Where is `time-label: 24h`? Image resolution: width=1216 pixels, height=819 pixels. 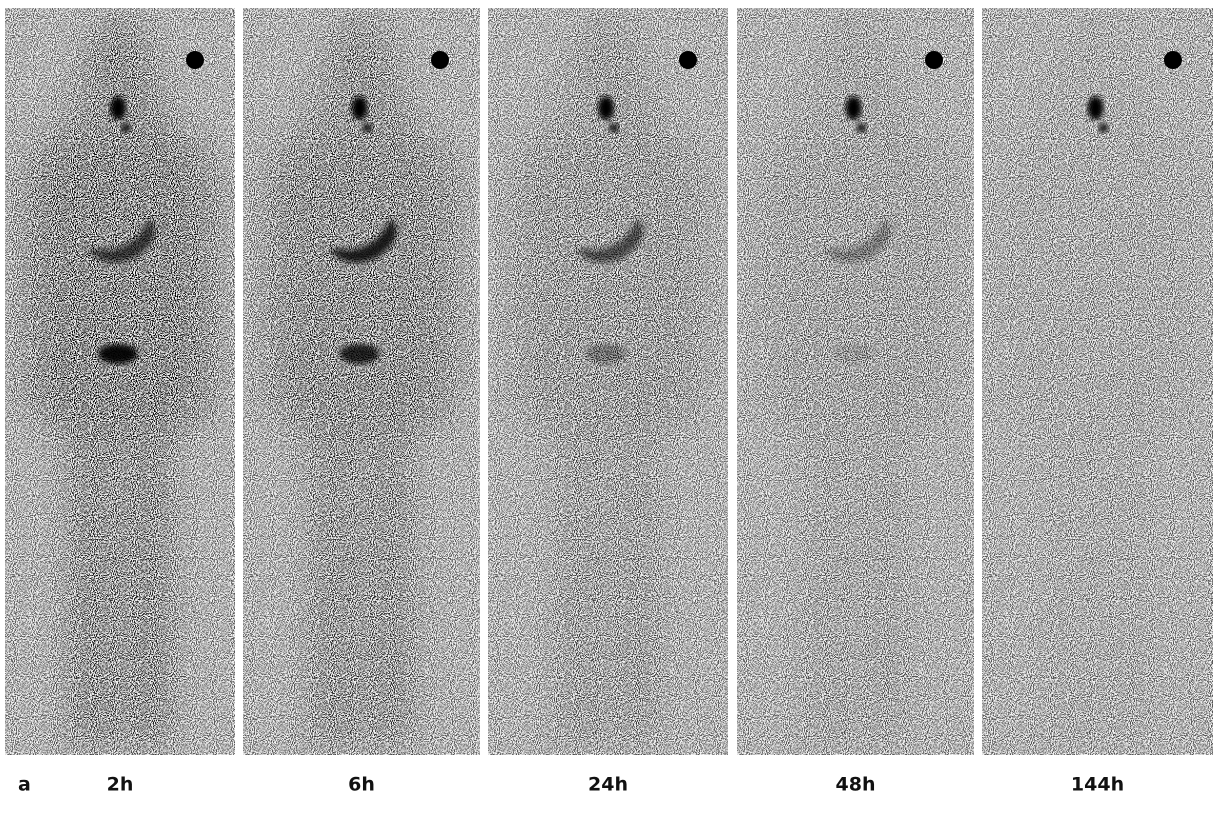
time-label: 24h is located at coordinates (608, 785).